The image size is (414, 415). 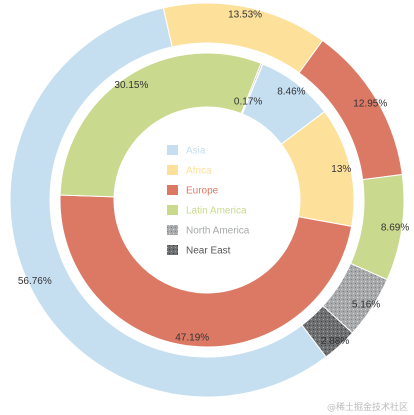 I want to click on inner-slice-label-africa: 13%, so click(x=341, y=169).